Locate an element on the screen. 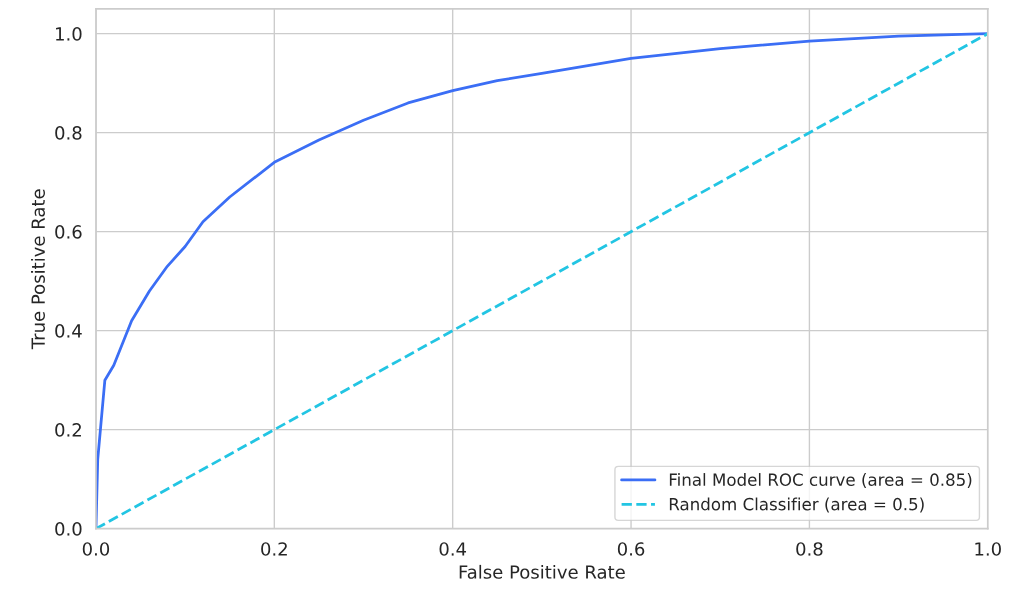 The height and width of the screenshot is (594, 1010). x-tick-label: 0.0 is located at coordinates (96, 549).